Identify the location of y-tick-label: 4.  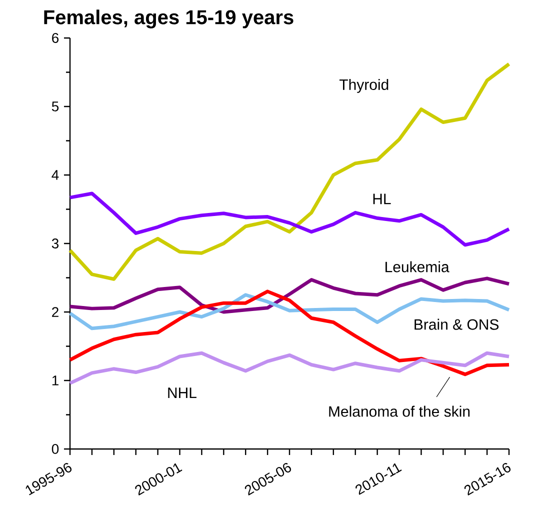
(55, 175).